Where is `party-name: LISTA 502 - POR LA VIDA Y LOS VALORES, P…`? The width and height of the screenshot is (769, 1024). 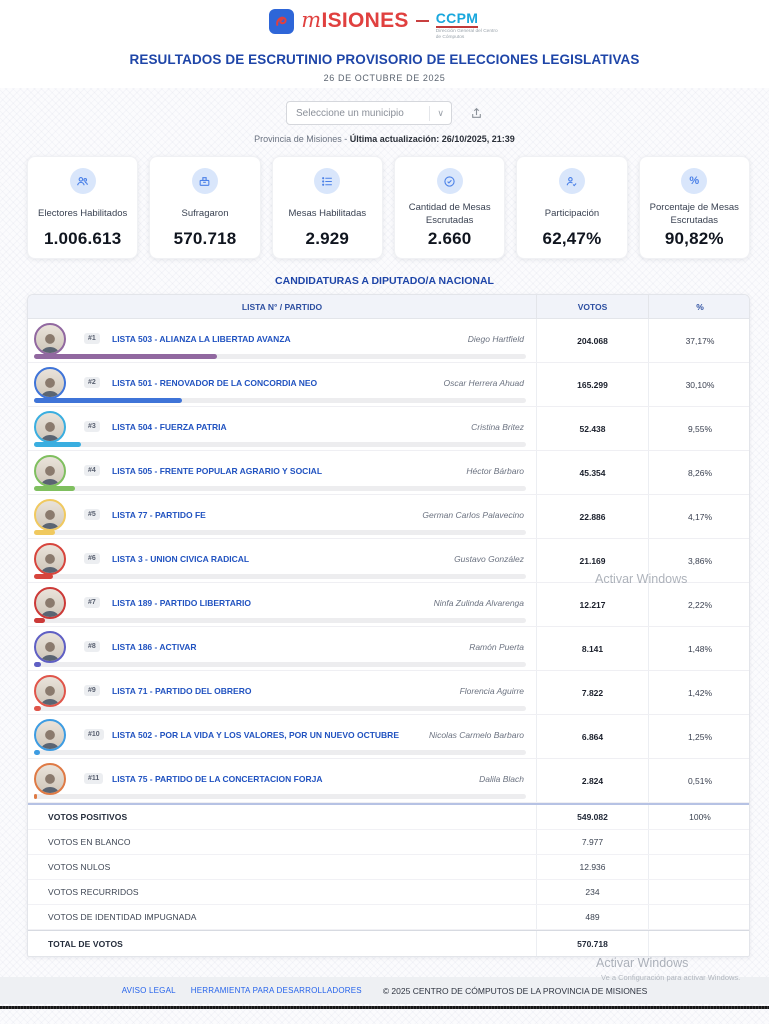 party-name: LISTA 502 - POR LA VIDA Y LOS VALORES, P… is located at coordinates (255, 735).